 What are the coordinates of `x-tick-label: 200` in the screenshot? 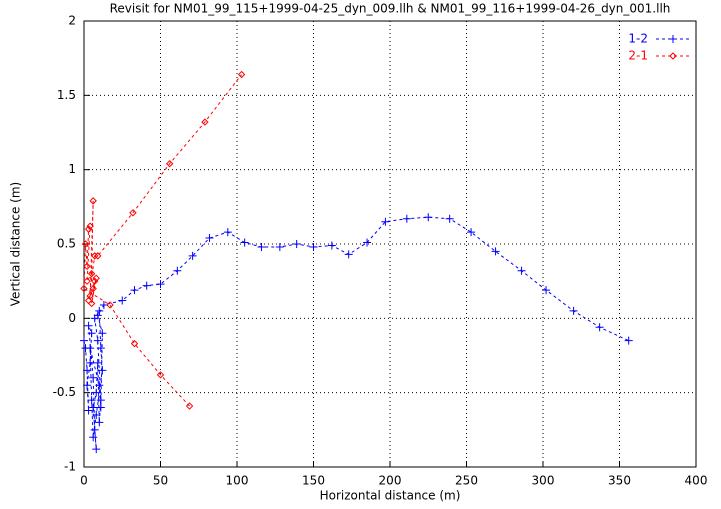 It's located at (390, 481).